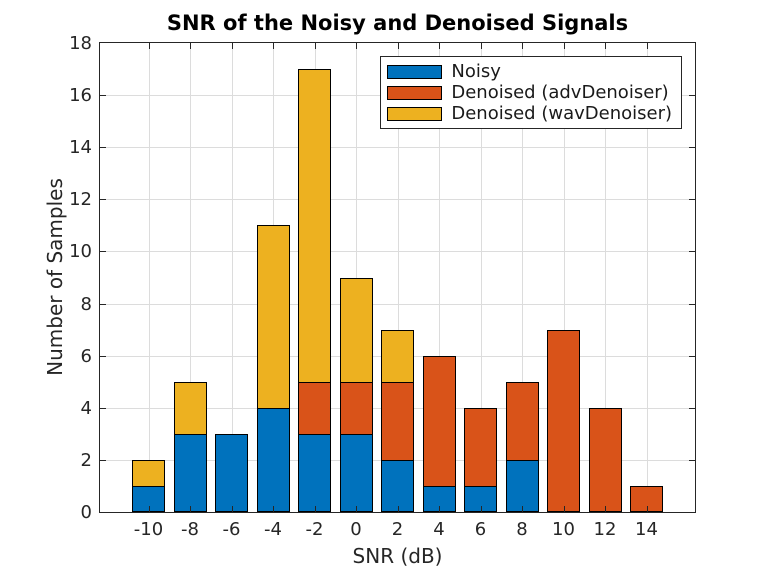 The width and height of the screenshot is (770, 577). What do you see at coordinates (314, 529) in the screenshot?
I see `x-tick-label: -2` at bounding box center [314, 529].